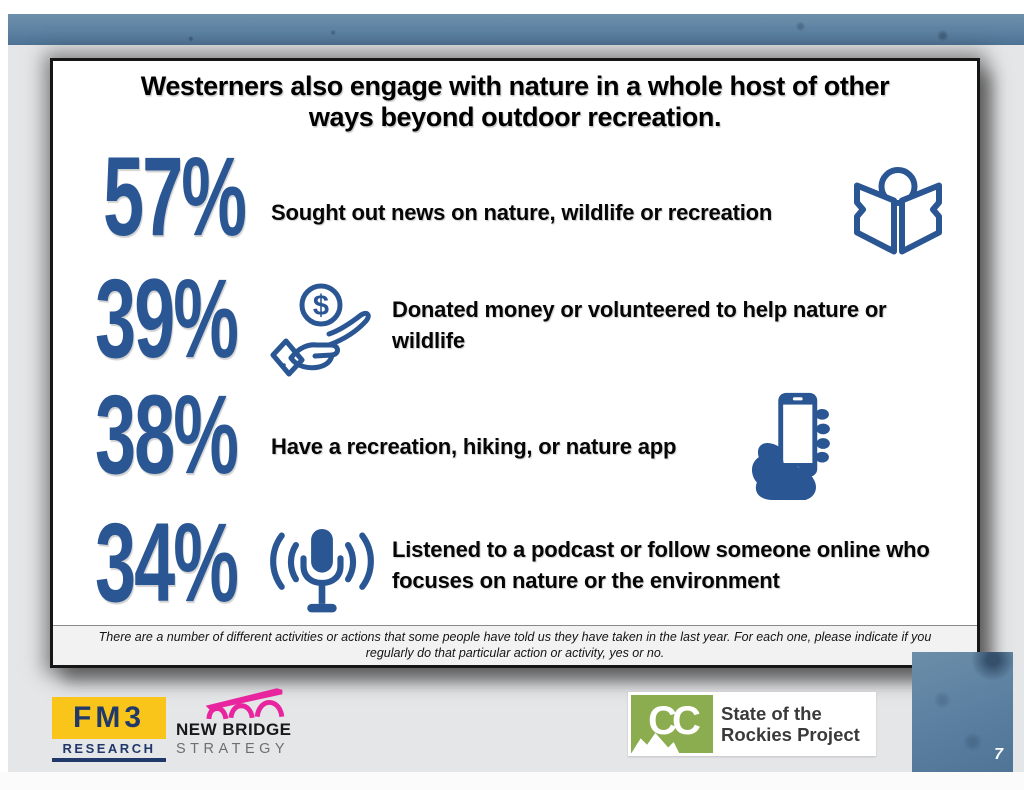  Describe the element at coordinates (789, 445) in the screenshot. I see `hand-phone-icon` at that location.